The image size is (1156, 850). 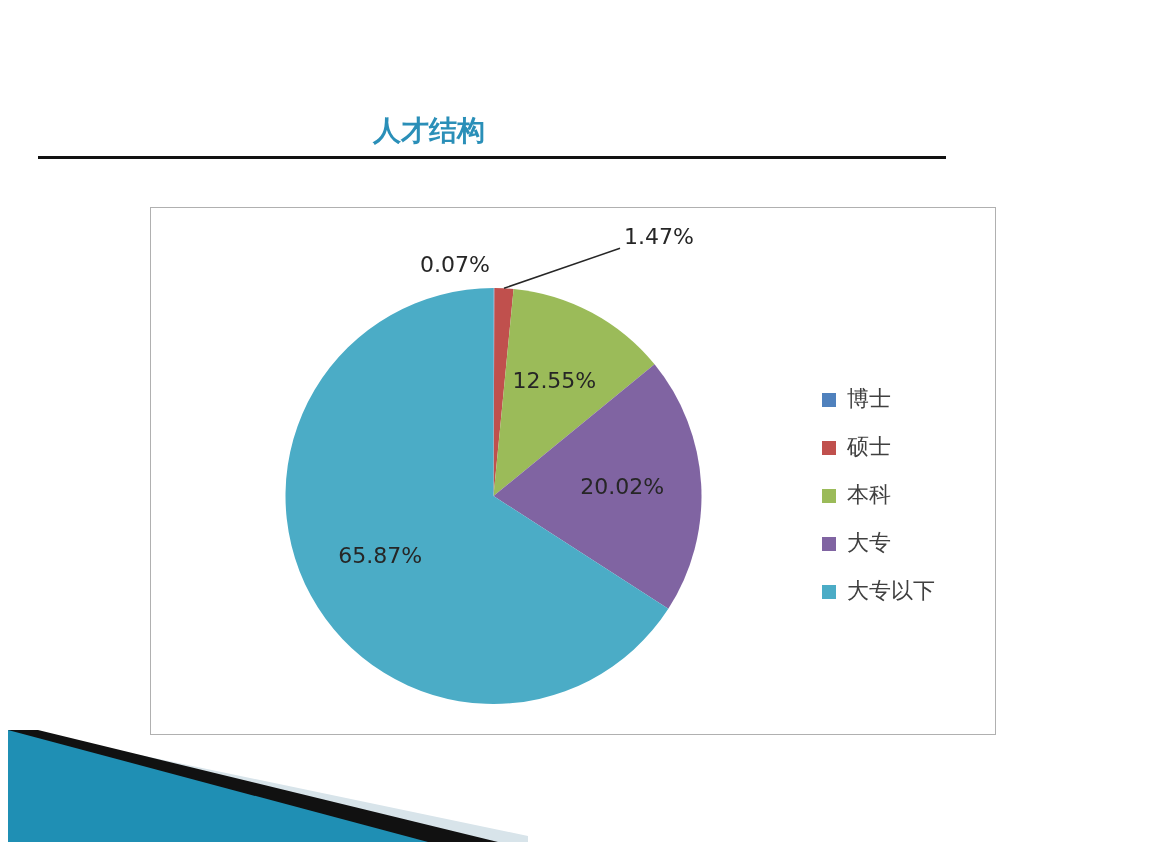 I want to click on legend-label: 大专以下, so click(x=891, y=590).